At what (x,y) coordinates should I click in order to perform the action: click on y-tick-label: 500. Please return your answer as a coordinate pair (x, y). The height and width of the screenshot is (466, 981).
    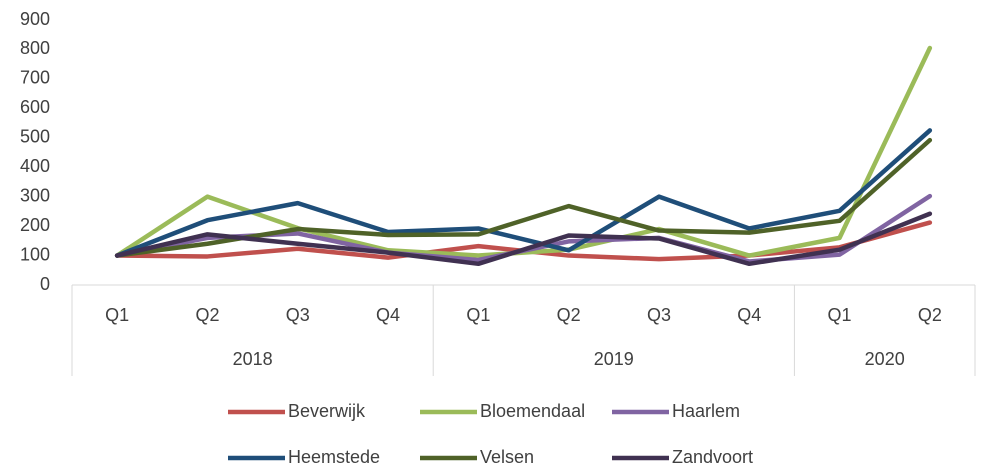
    Looking at the image, I should click on (35, 137).